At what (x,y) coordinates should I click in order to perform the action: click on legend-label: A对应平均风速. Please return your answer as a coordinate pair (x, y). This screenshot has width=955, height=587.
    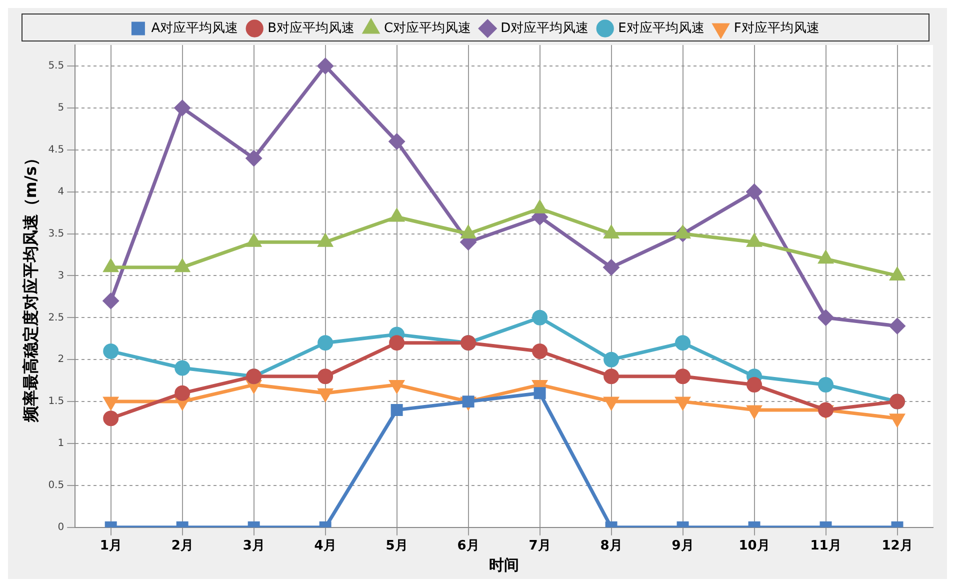
    Looking at the image, I should click on (194, 28).